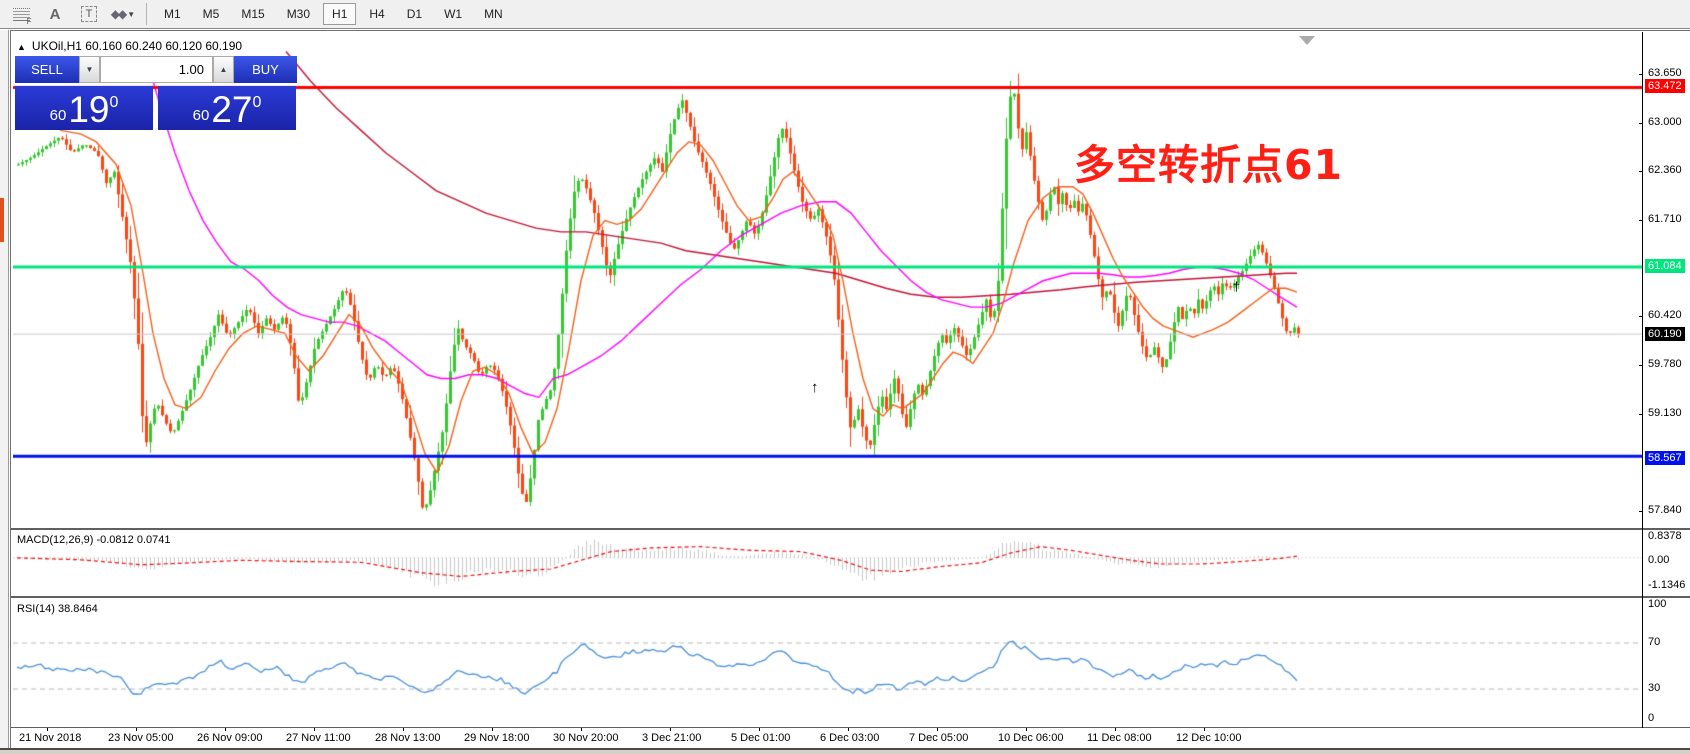 Image resolution: width=1690 pixels, height=754 pixels. Describe the element at coordinates (223, 69) in the screenshot. I see `volume-increase-button: ▲` at that location.